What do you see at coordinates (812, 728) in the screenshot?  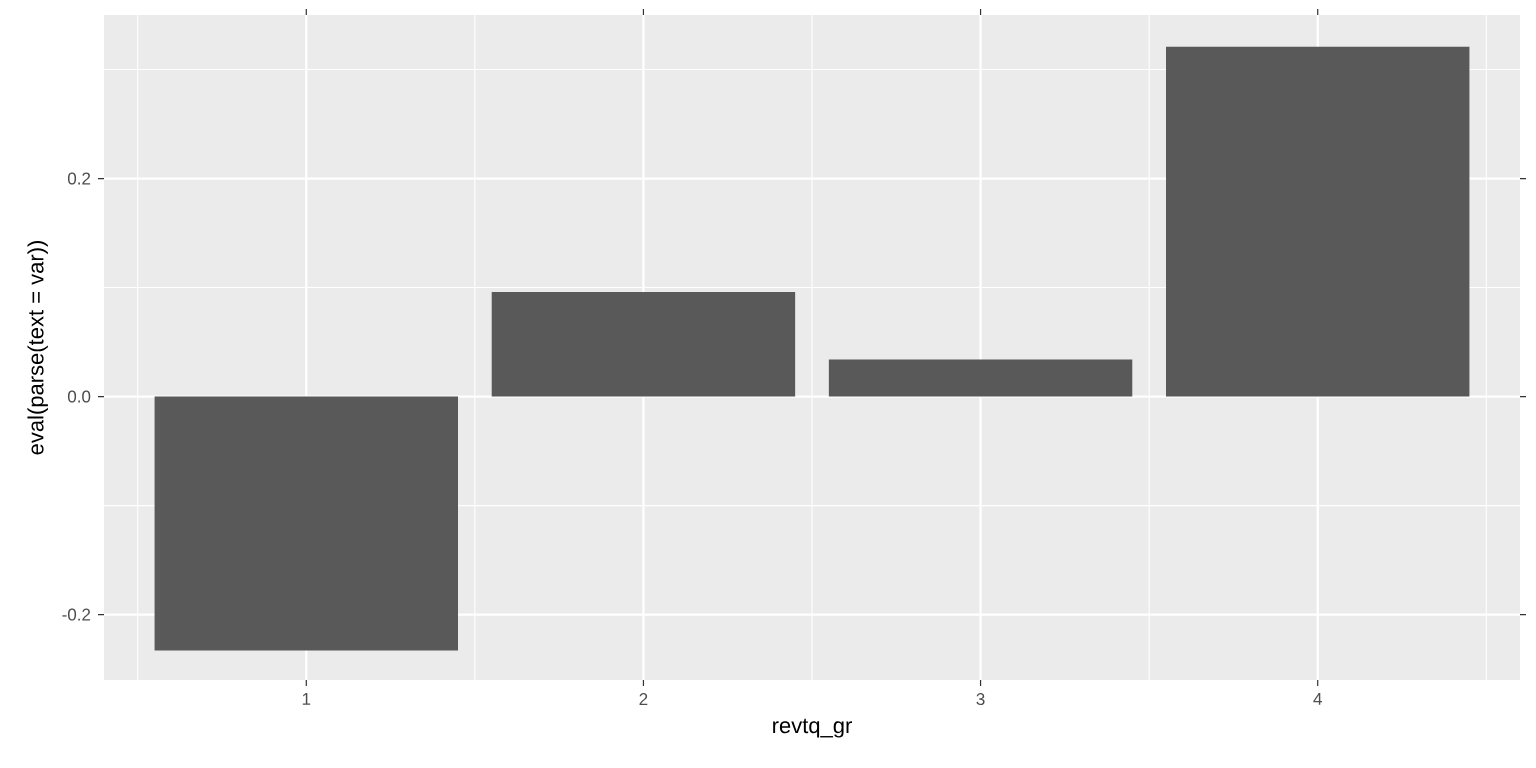 I see `x-axis-title: revtq_gr` at bounding box center [812, 728].